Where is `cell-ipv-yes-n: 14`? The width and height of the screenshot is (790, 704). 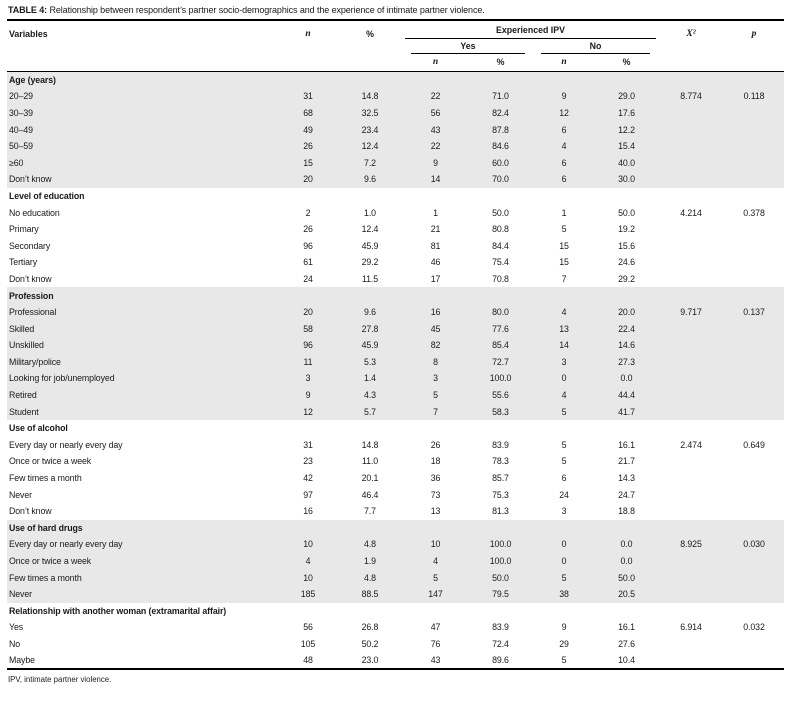 cell-ipv-yes-n: 14 is located at coordinates (435, 179).